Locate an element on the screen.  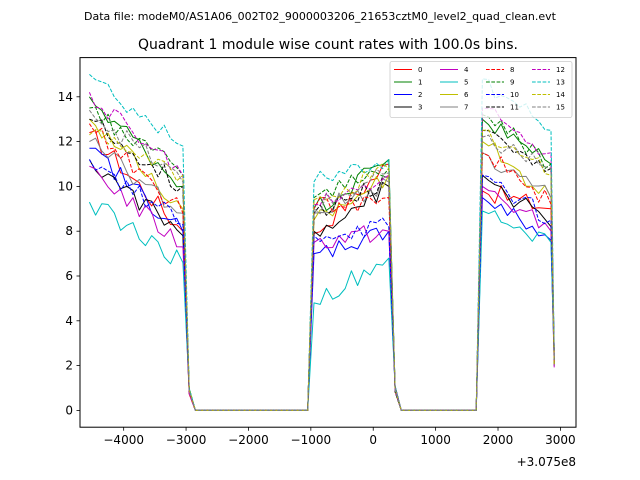
legend-label-15: 15 is located at coordinates (560, 108).